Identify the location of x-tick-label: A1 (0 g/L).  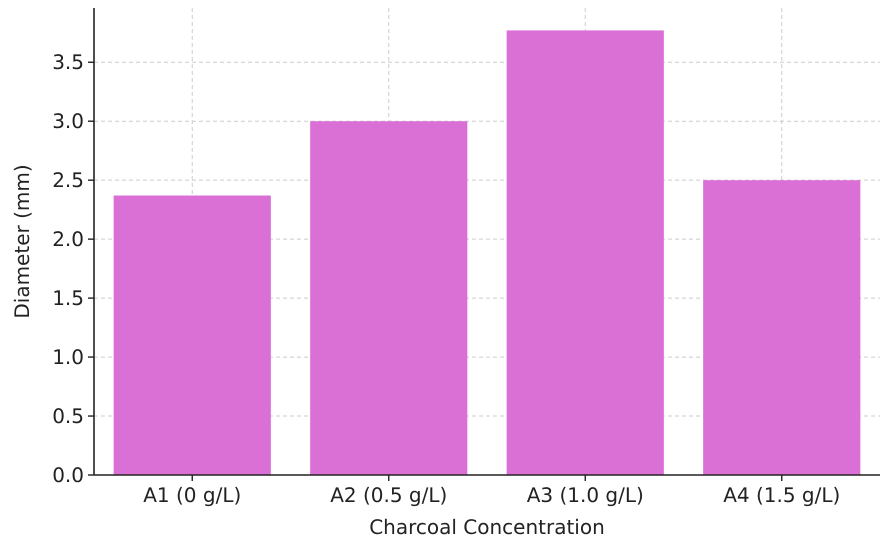
(192, 495).